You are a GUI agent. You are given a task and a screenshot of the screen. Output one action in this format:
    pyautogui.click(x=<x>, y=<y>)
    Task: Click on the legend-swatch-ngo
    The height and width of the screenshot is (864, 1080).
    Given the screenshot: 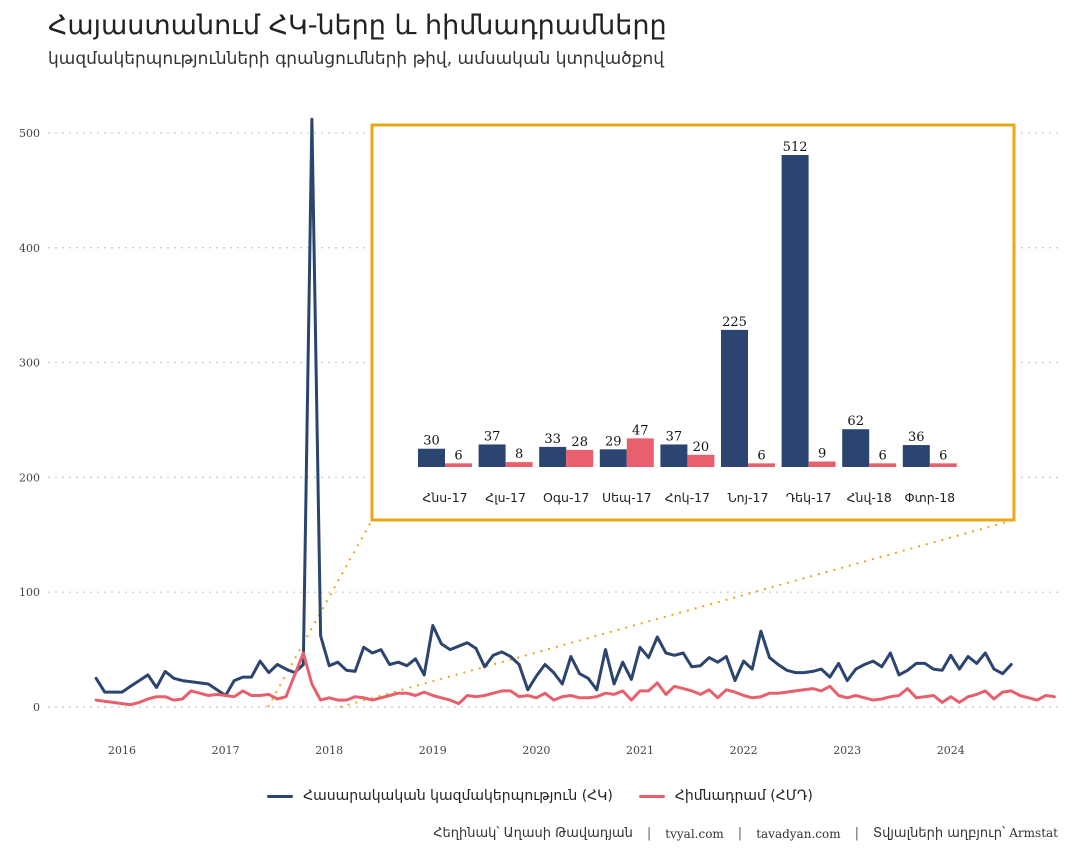 What is the action you would take?
    pyautogui.click(x=280, y=796)
    